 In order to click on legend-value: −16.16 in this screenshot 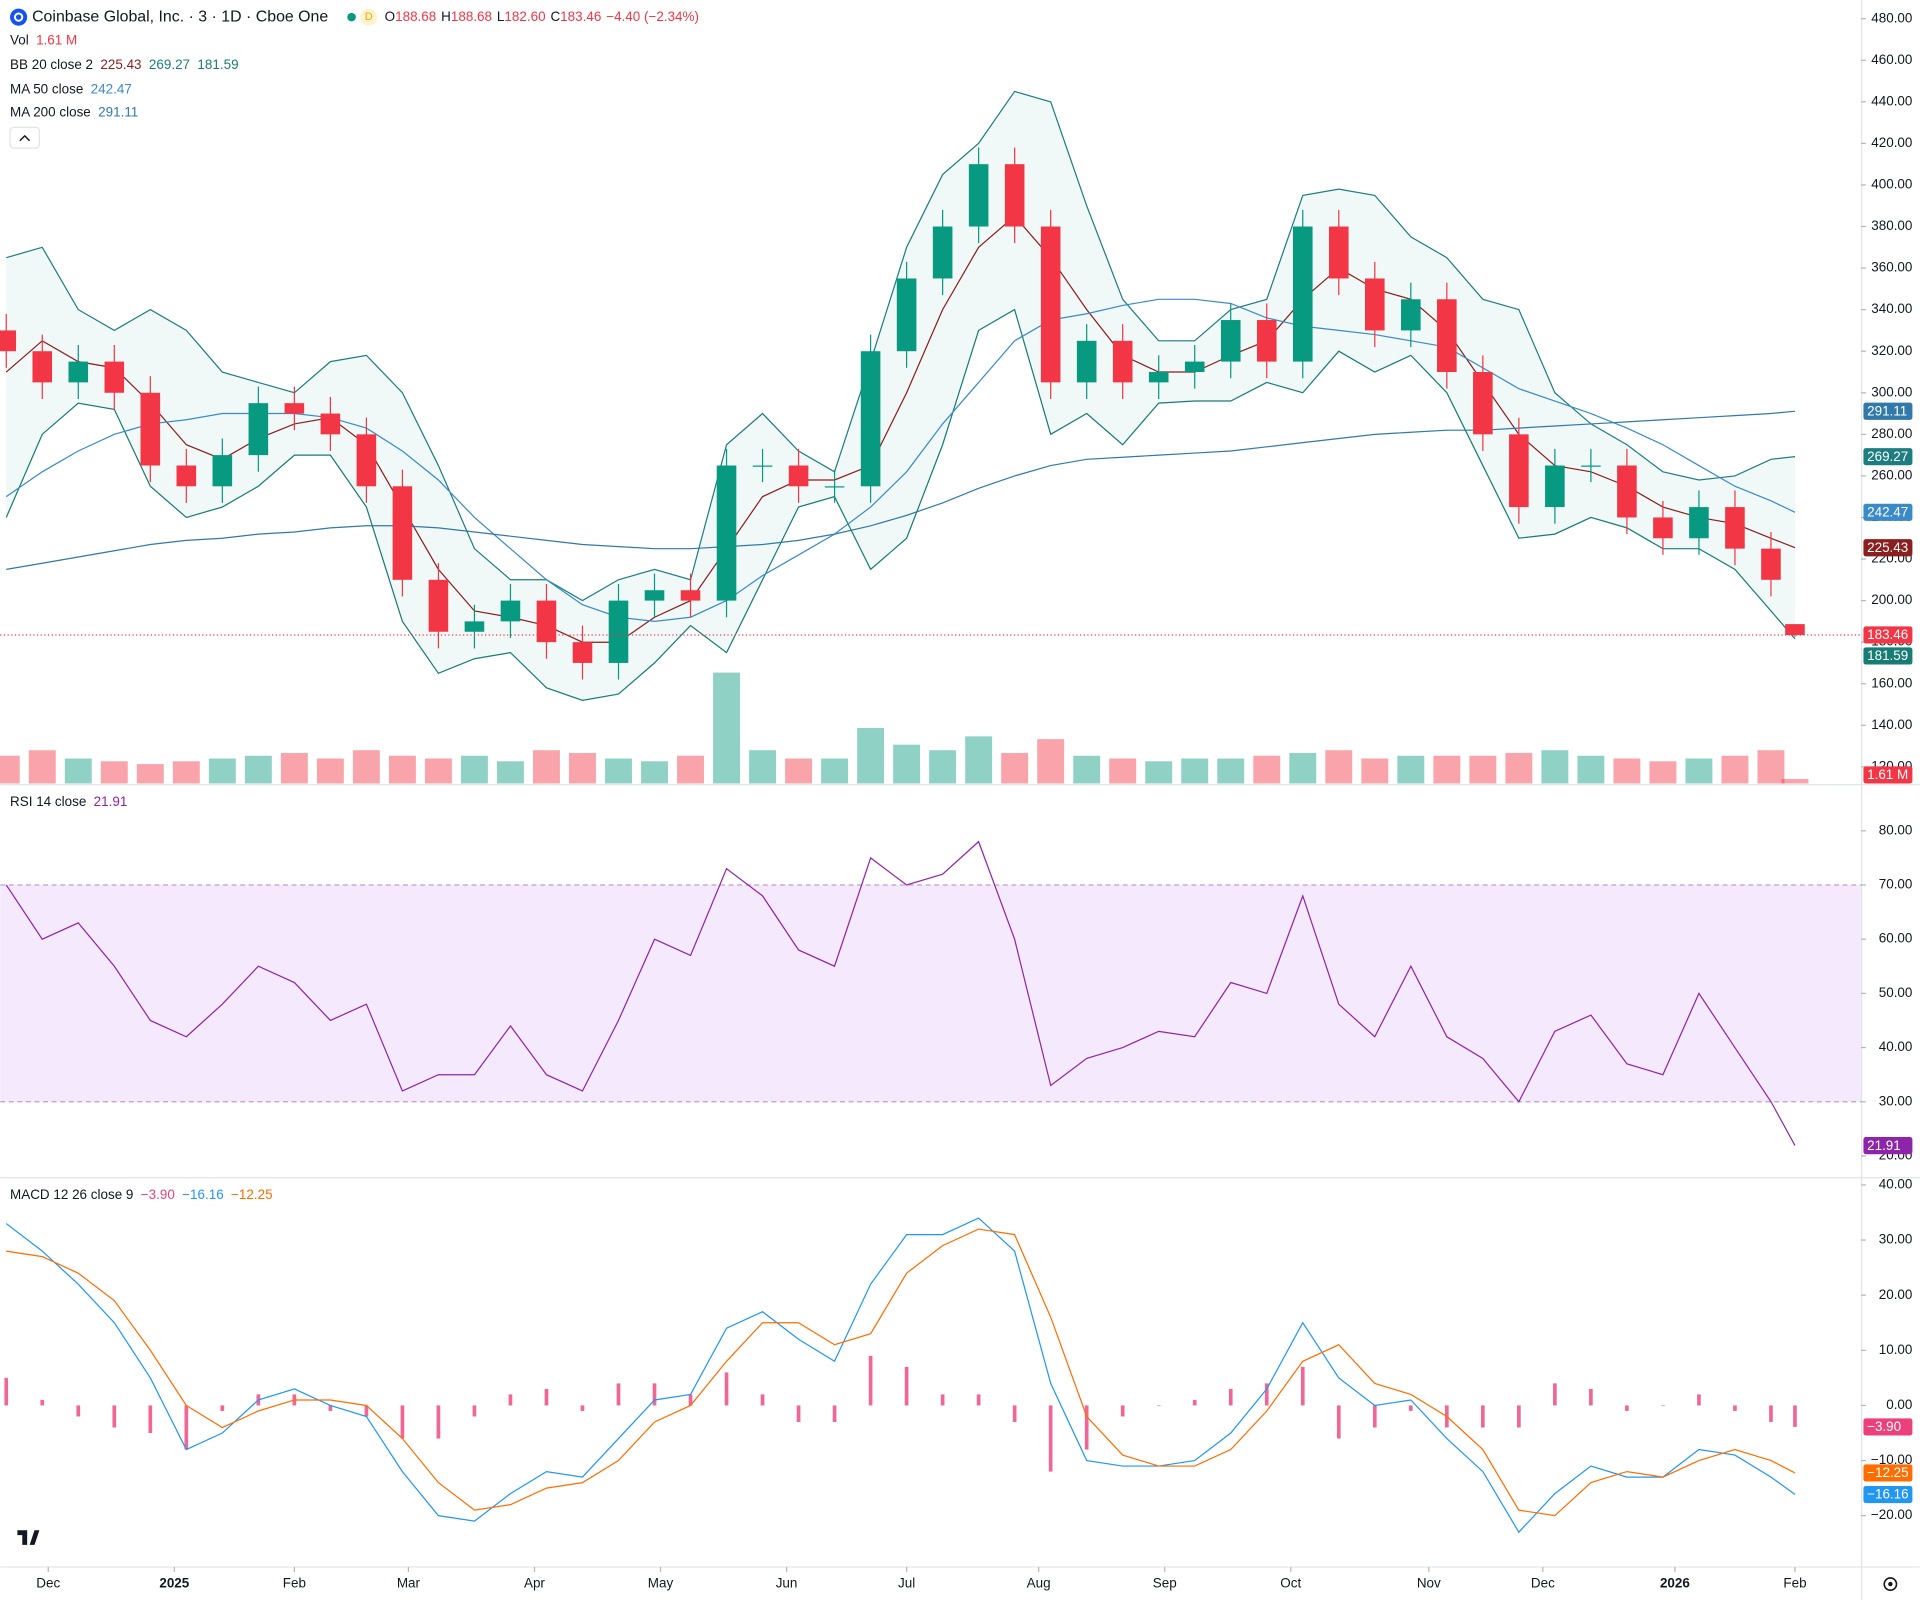, I will do `click(203, 1193)`.